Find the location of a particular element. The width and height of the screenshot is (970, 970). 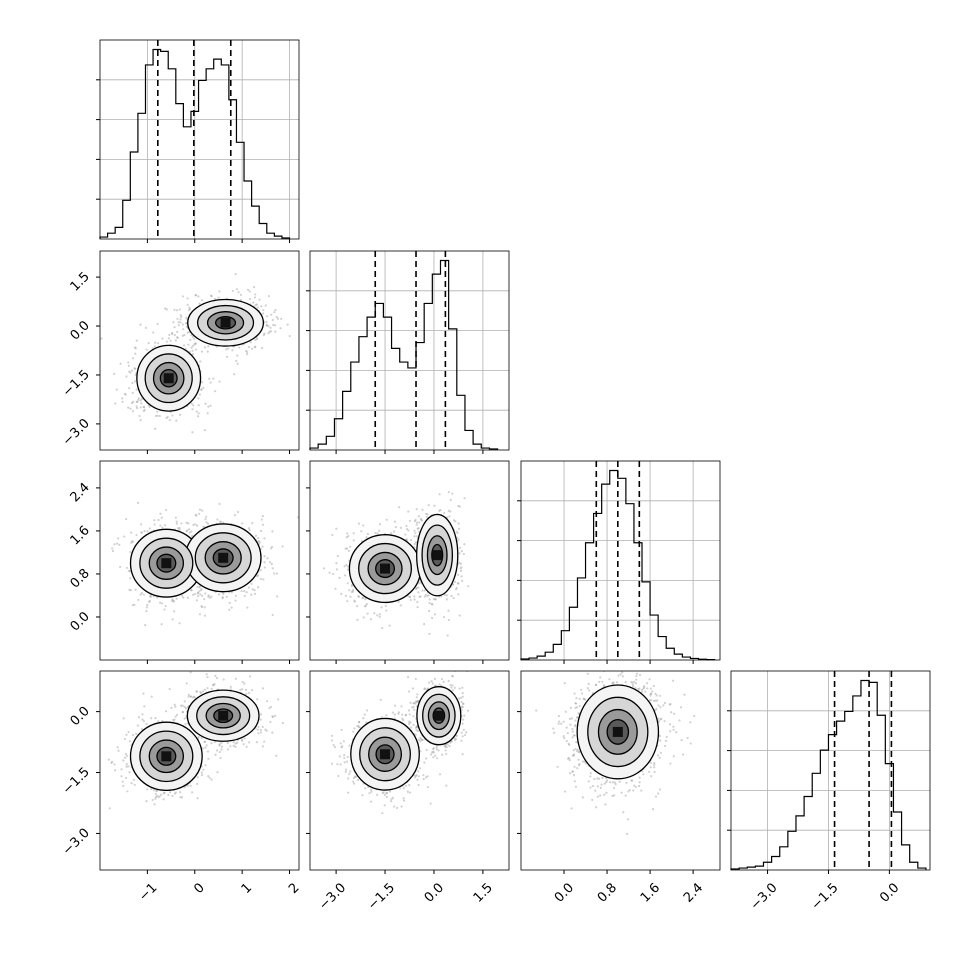

panel-frame is located at coordinates (199, 560).